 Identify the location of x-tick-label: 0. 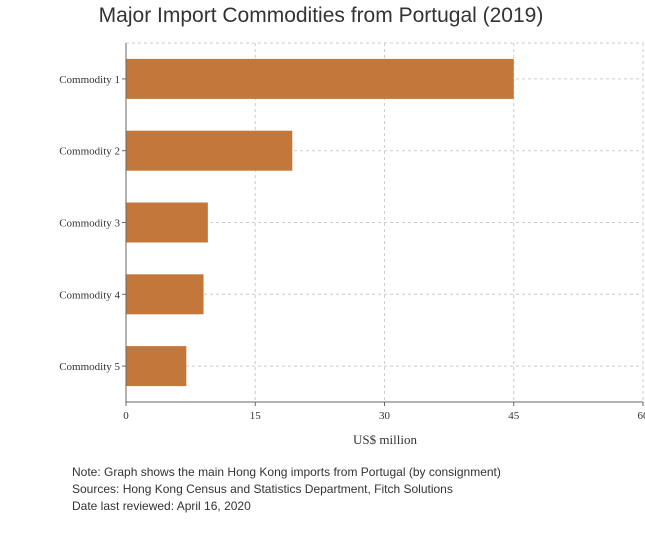
(126, 416).